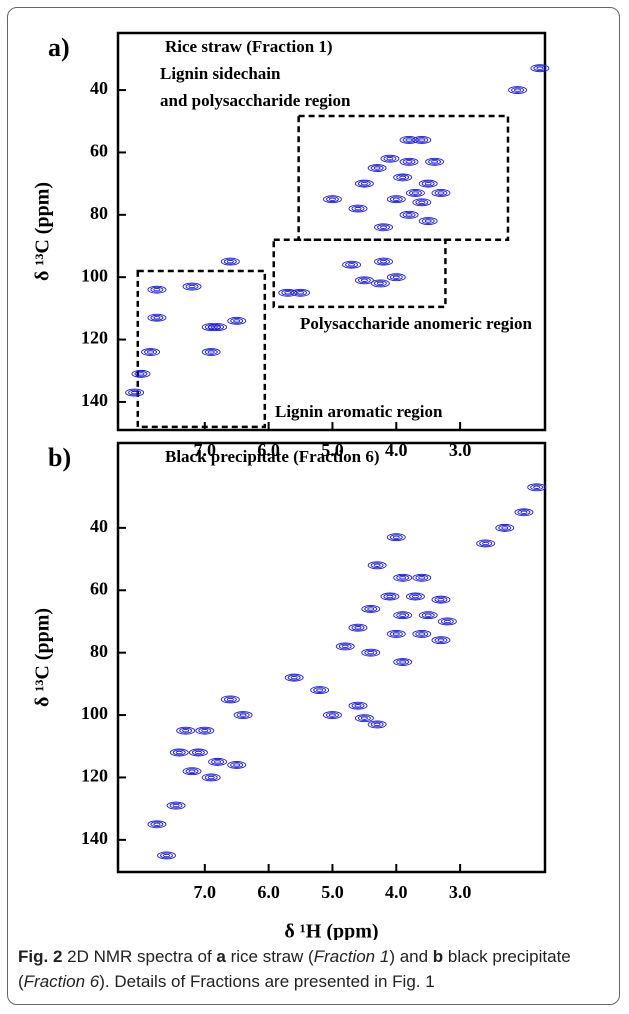 The height and width of the screenshot is (1014, 629). Describe the element at coordinates (416, 323) in the screenshot. I see `region-label: Polysaccharide anomeric region` at that location.